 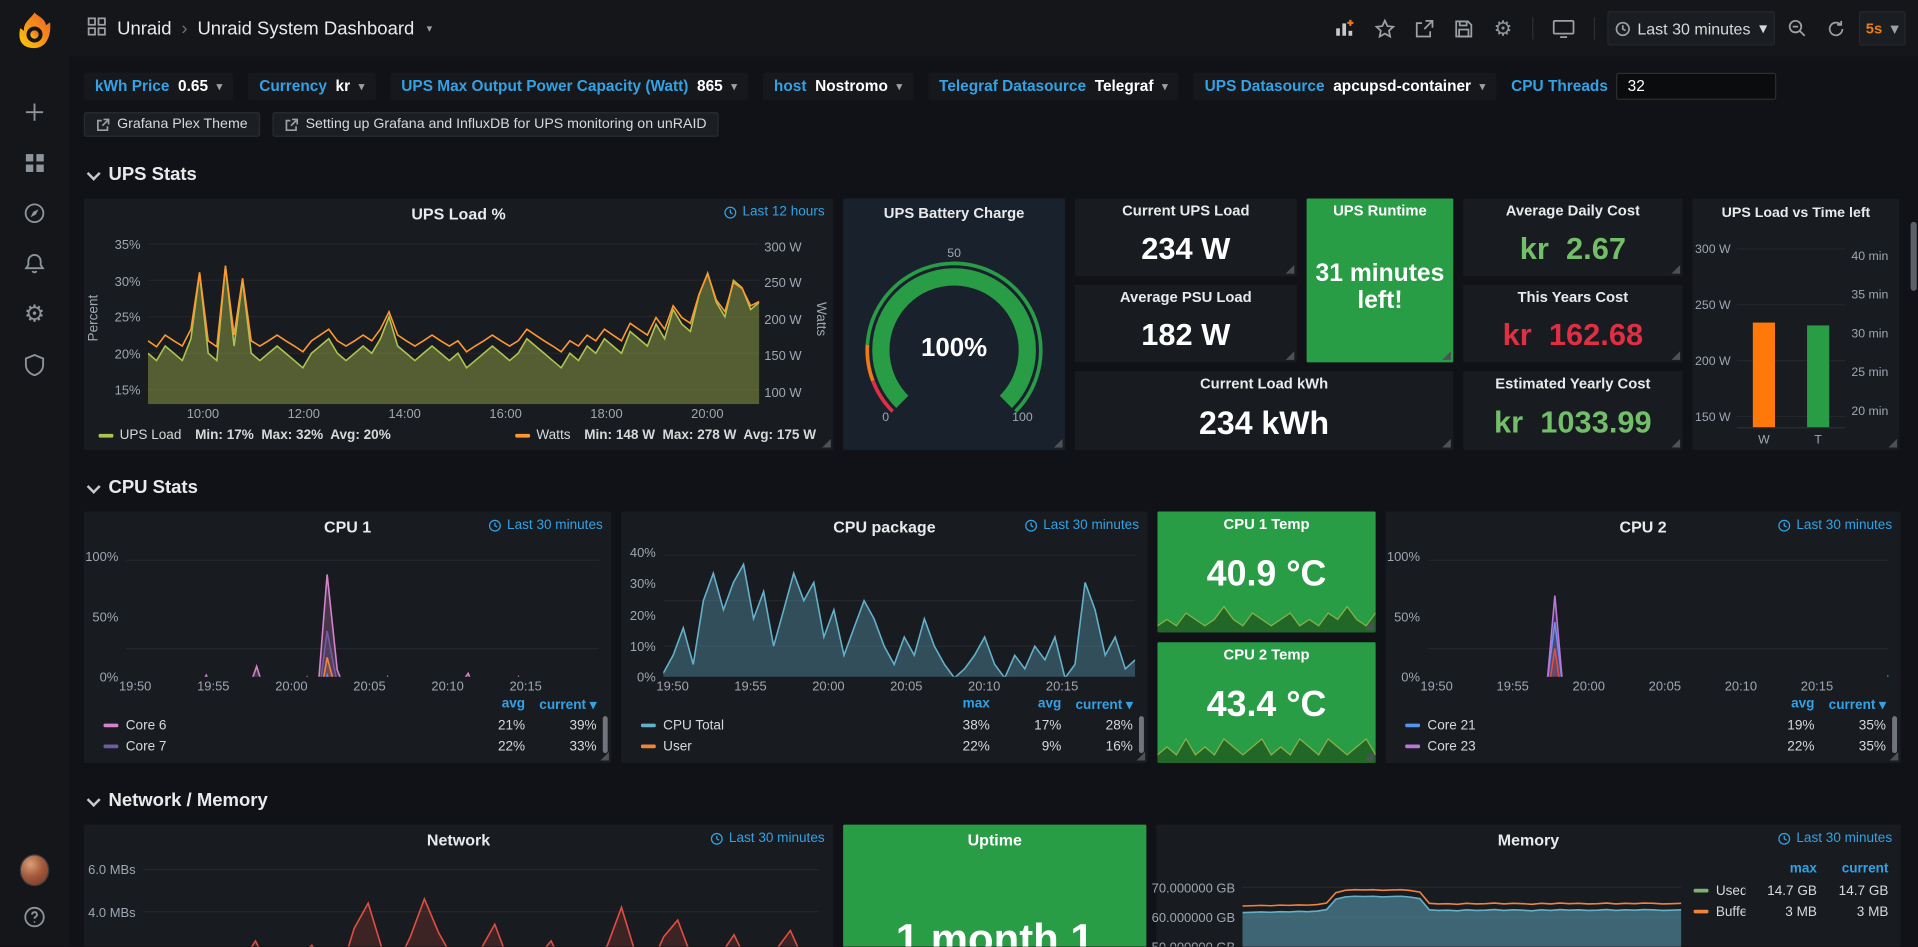 I want to click on create-icon, so click(x=35, y=112).